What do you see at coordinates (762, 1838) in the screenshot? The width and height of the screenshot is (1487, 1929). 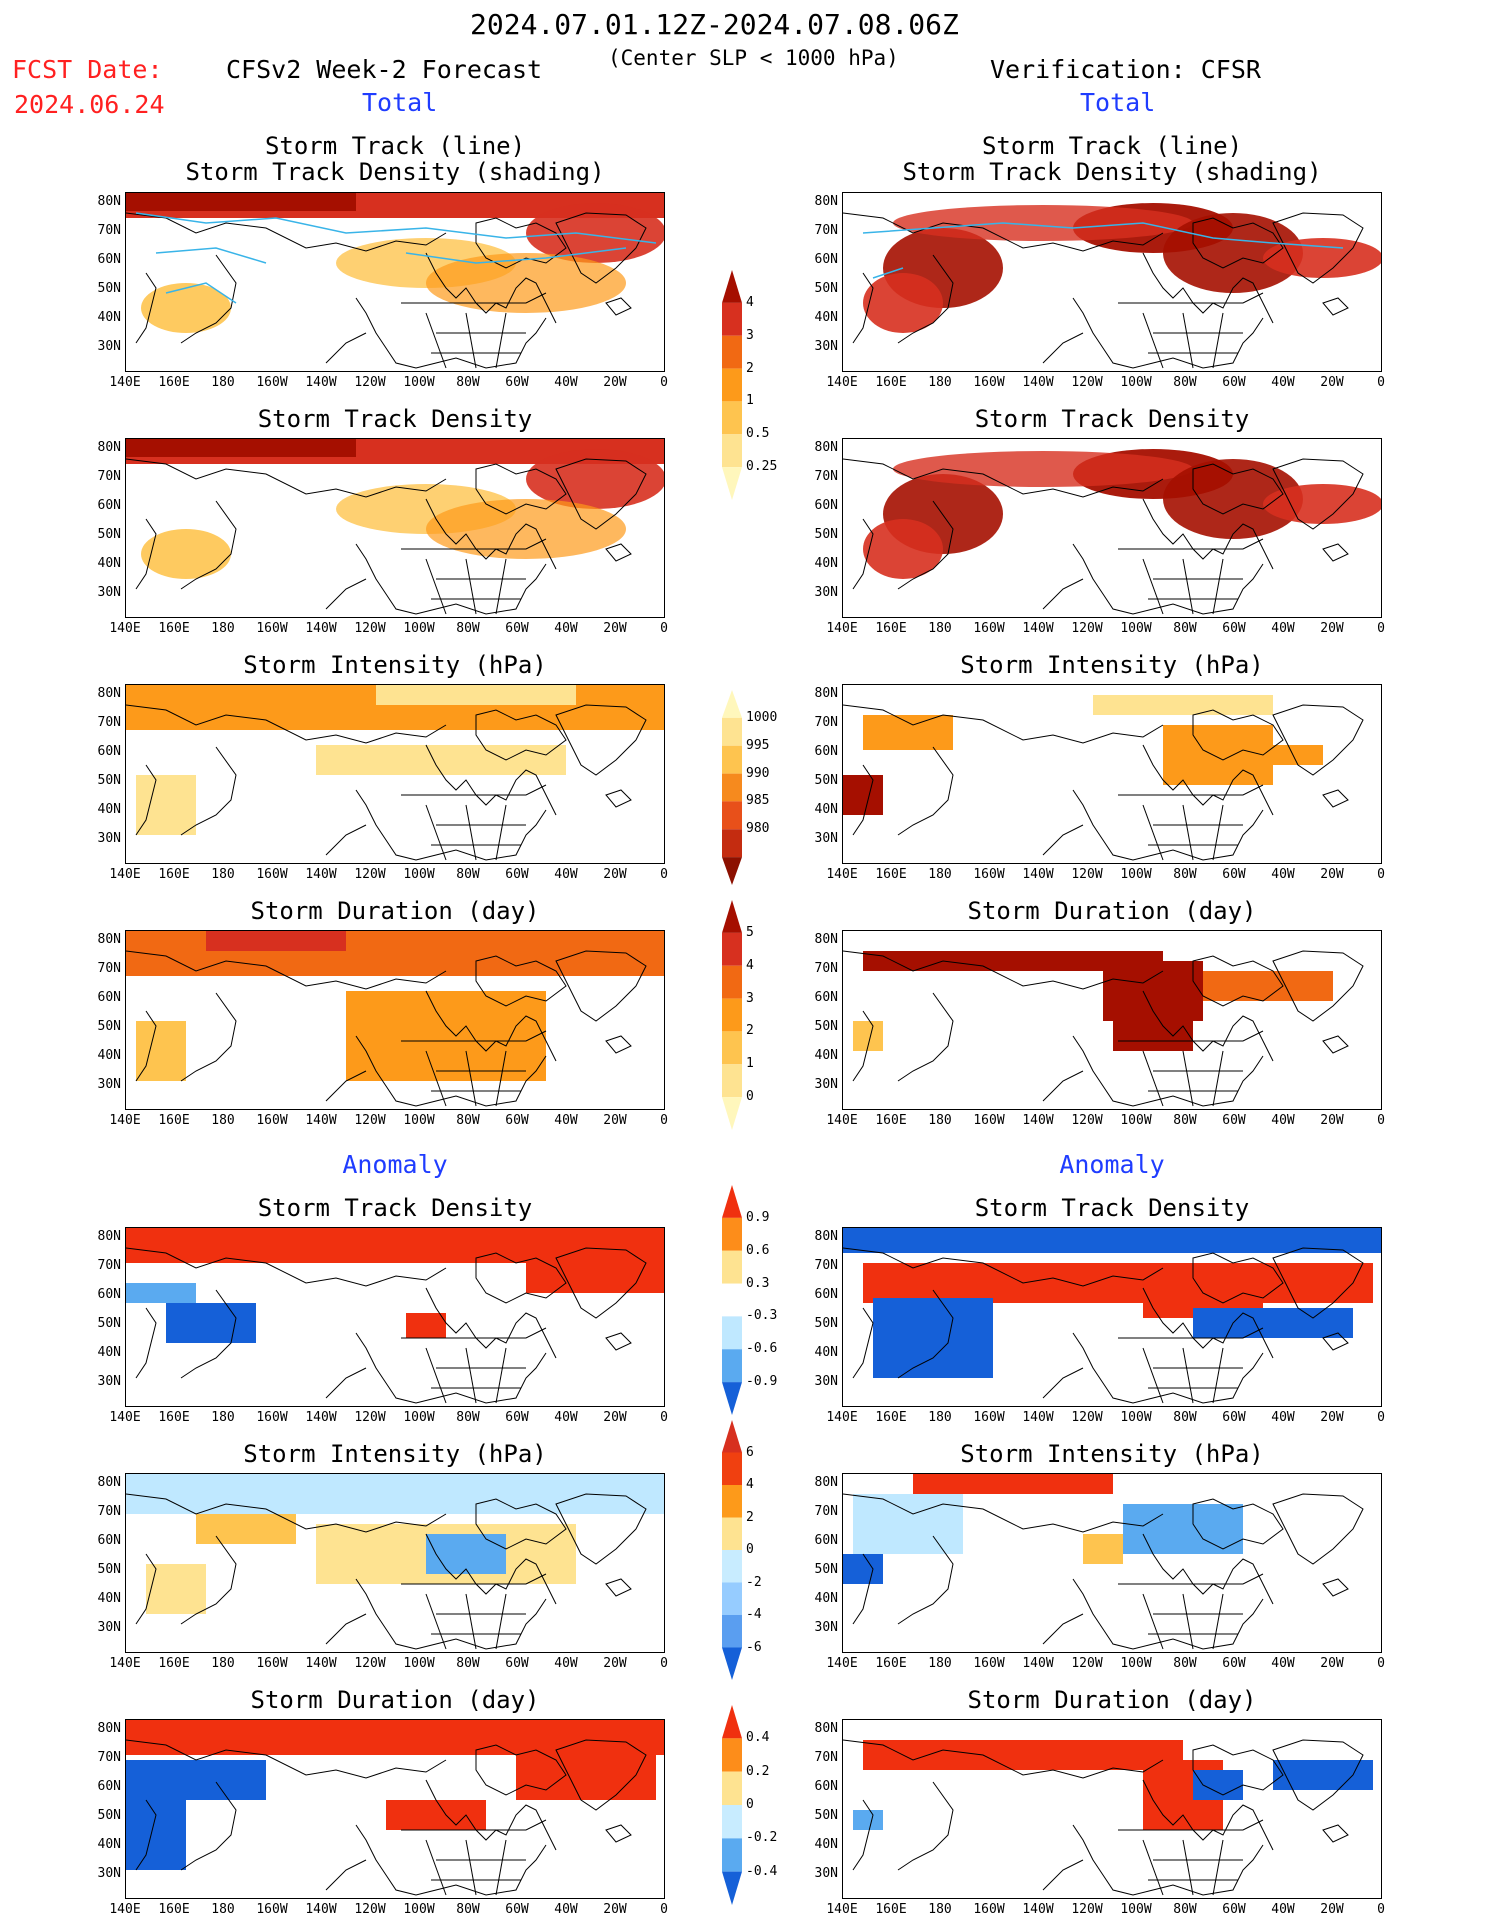 I see `colorbar-label: -0.2` at bounding box center [762, 1838].